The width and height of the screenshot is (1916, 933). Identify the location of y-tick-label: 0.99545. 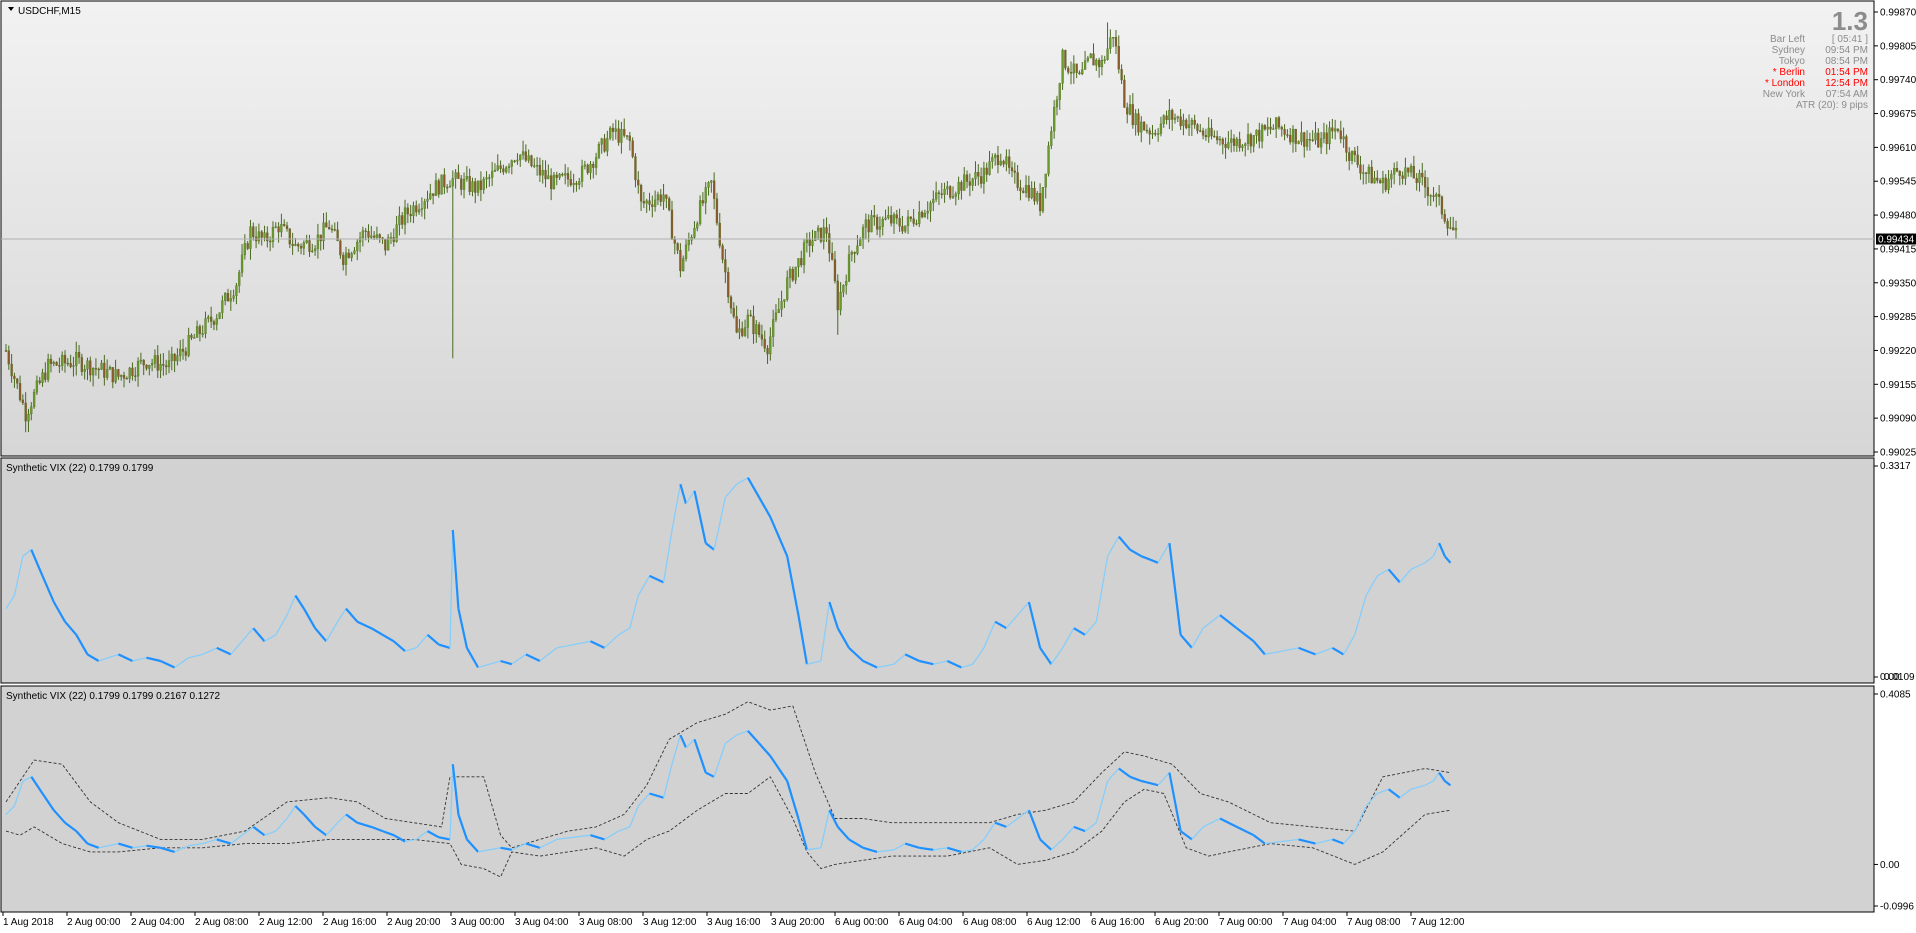
(1898, 182).